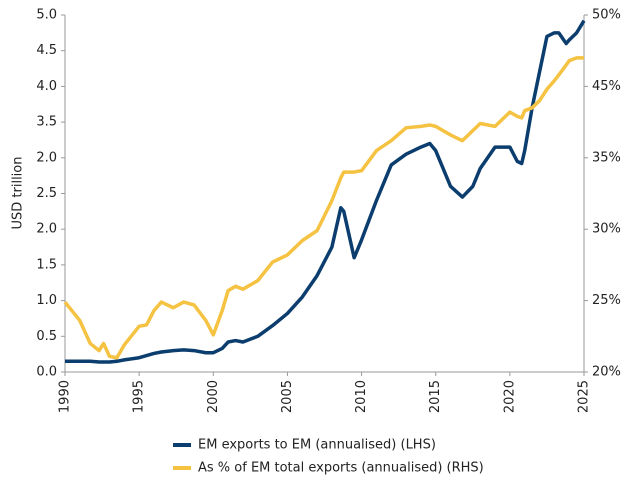 Image resolution: width=638 pixels, height=483 pixels. Describe the element at coordinates (18, 193) in the screenshot. I see `y-axis-label: USD trillion` at that location.